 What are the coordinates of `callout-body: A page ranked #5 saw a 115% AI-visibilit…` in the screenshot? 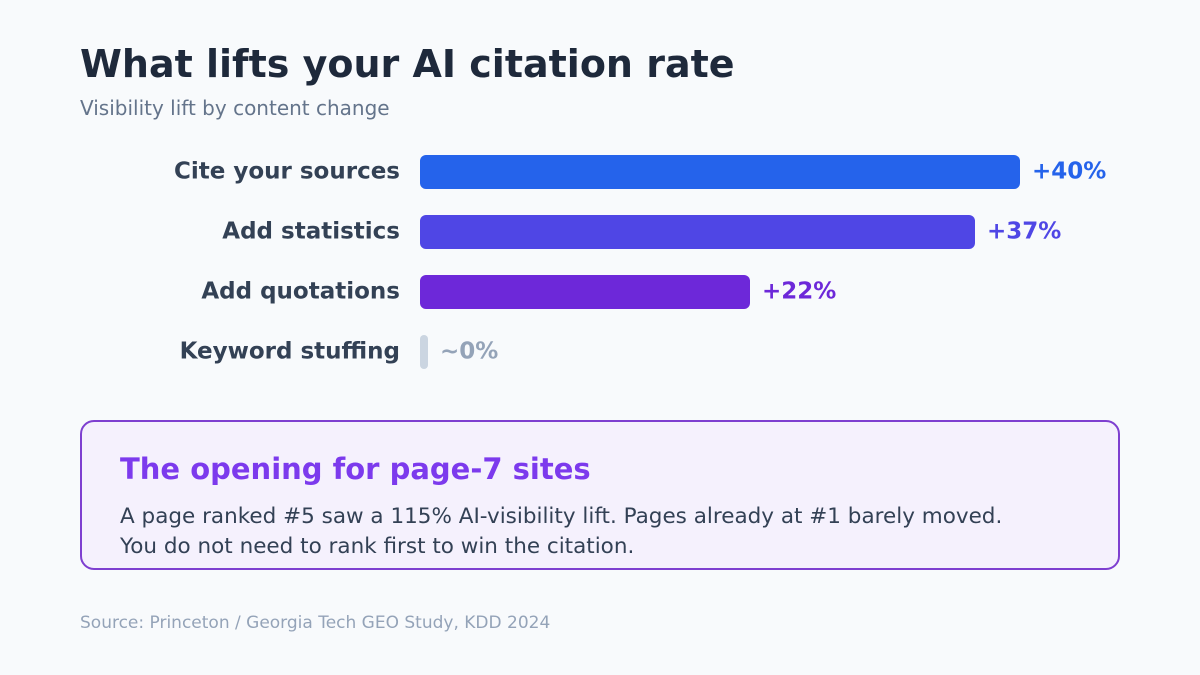 It's located at (561, 532).